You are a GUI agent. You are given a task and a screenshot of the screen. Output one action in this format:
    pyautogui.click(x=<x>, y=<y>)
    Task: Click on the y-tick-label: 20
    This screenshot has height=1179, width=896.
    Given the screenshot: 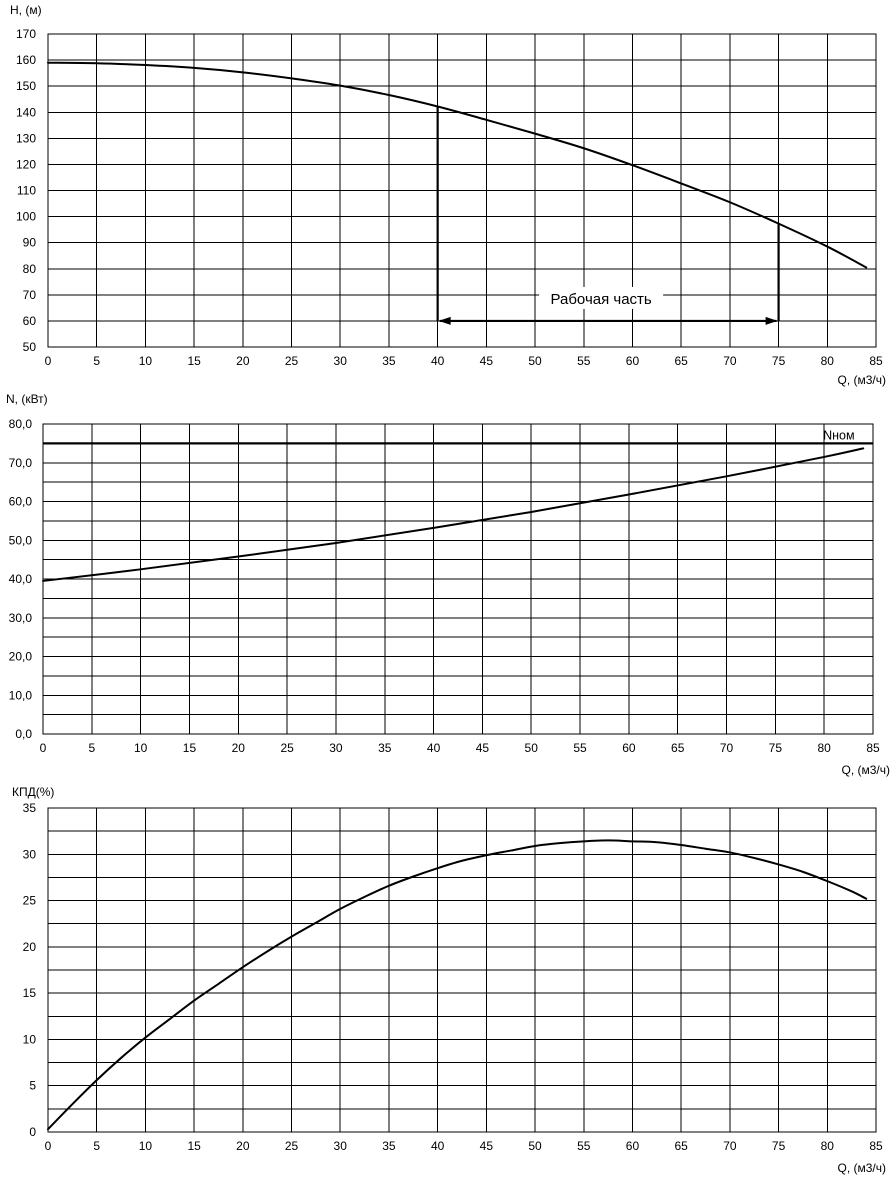 What is the action you would take?
    pyautogui.click(x=30, y=947)
    